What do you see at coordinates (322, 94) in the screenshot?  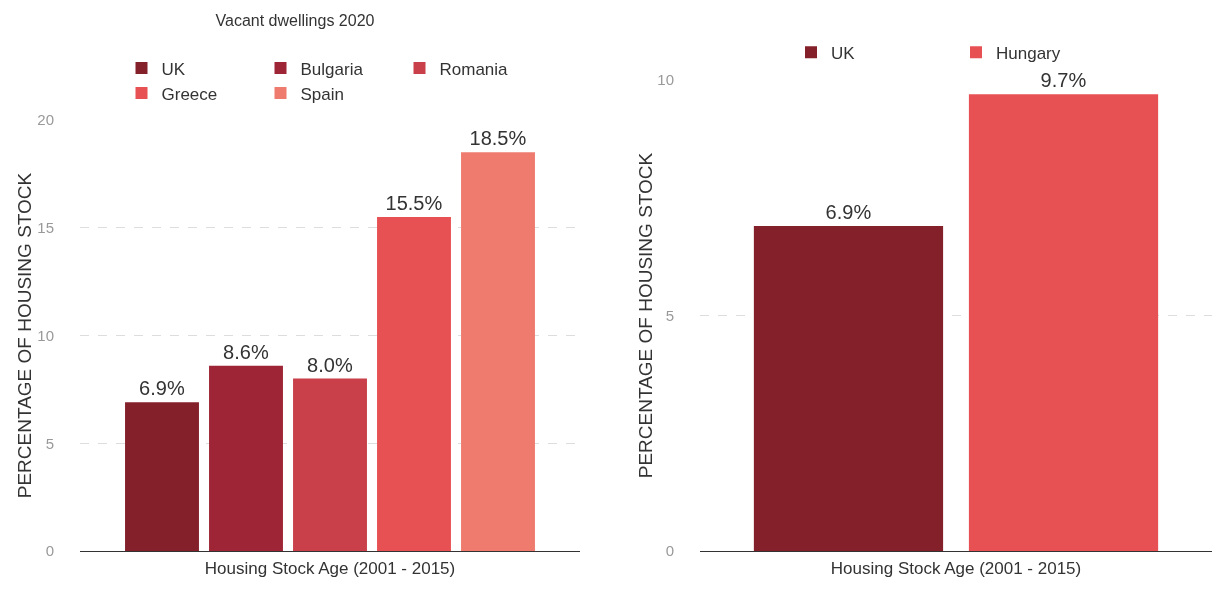 I see `legend-label: Spain` at bounding box center [322, 94].